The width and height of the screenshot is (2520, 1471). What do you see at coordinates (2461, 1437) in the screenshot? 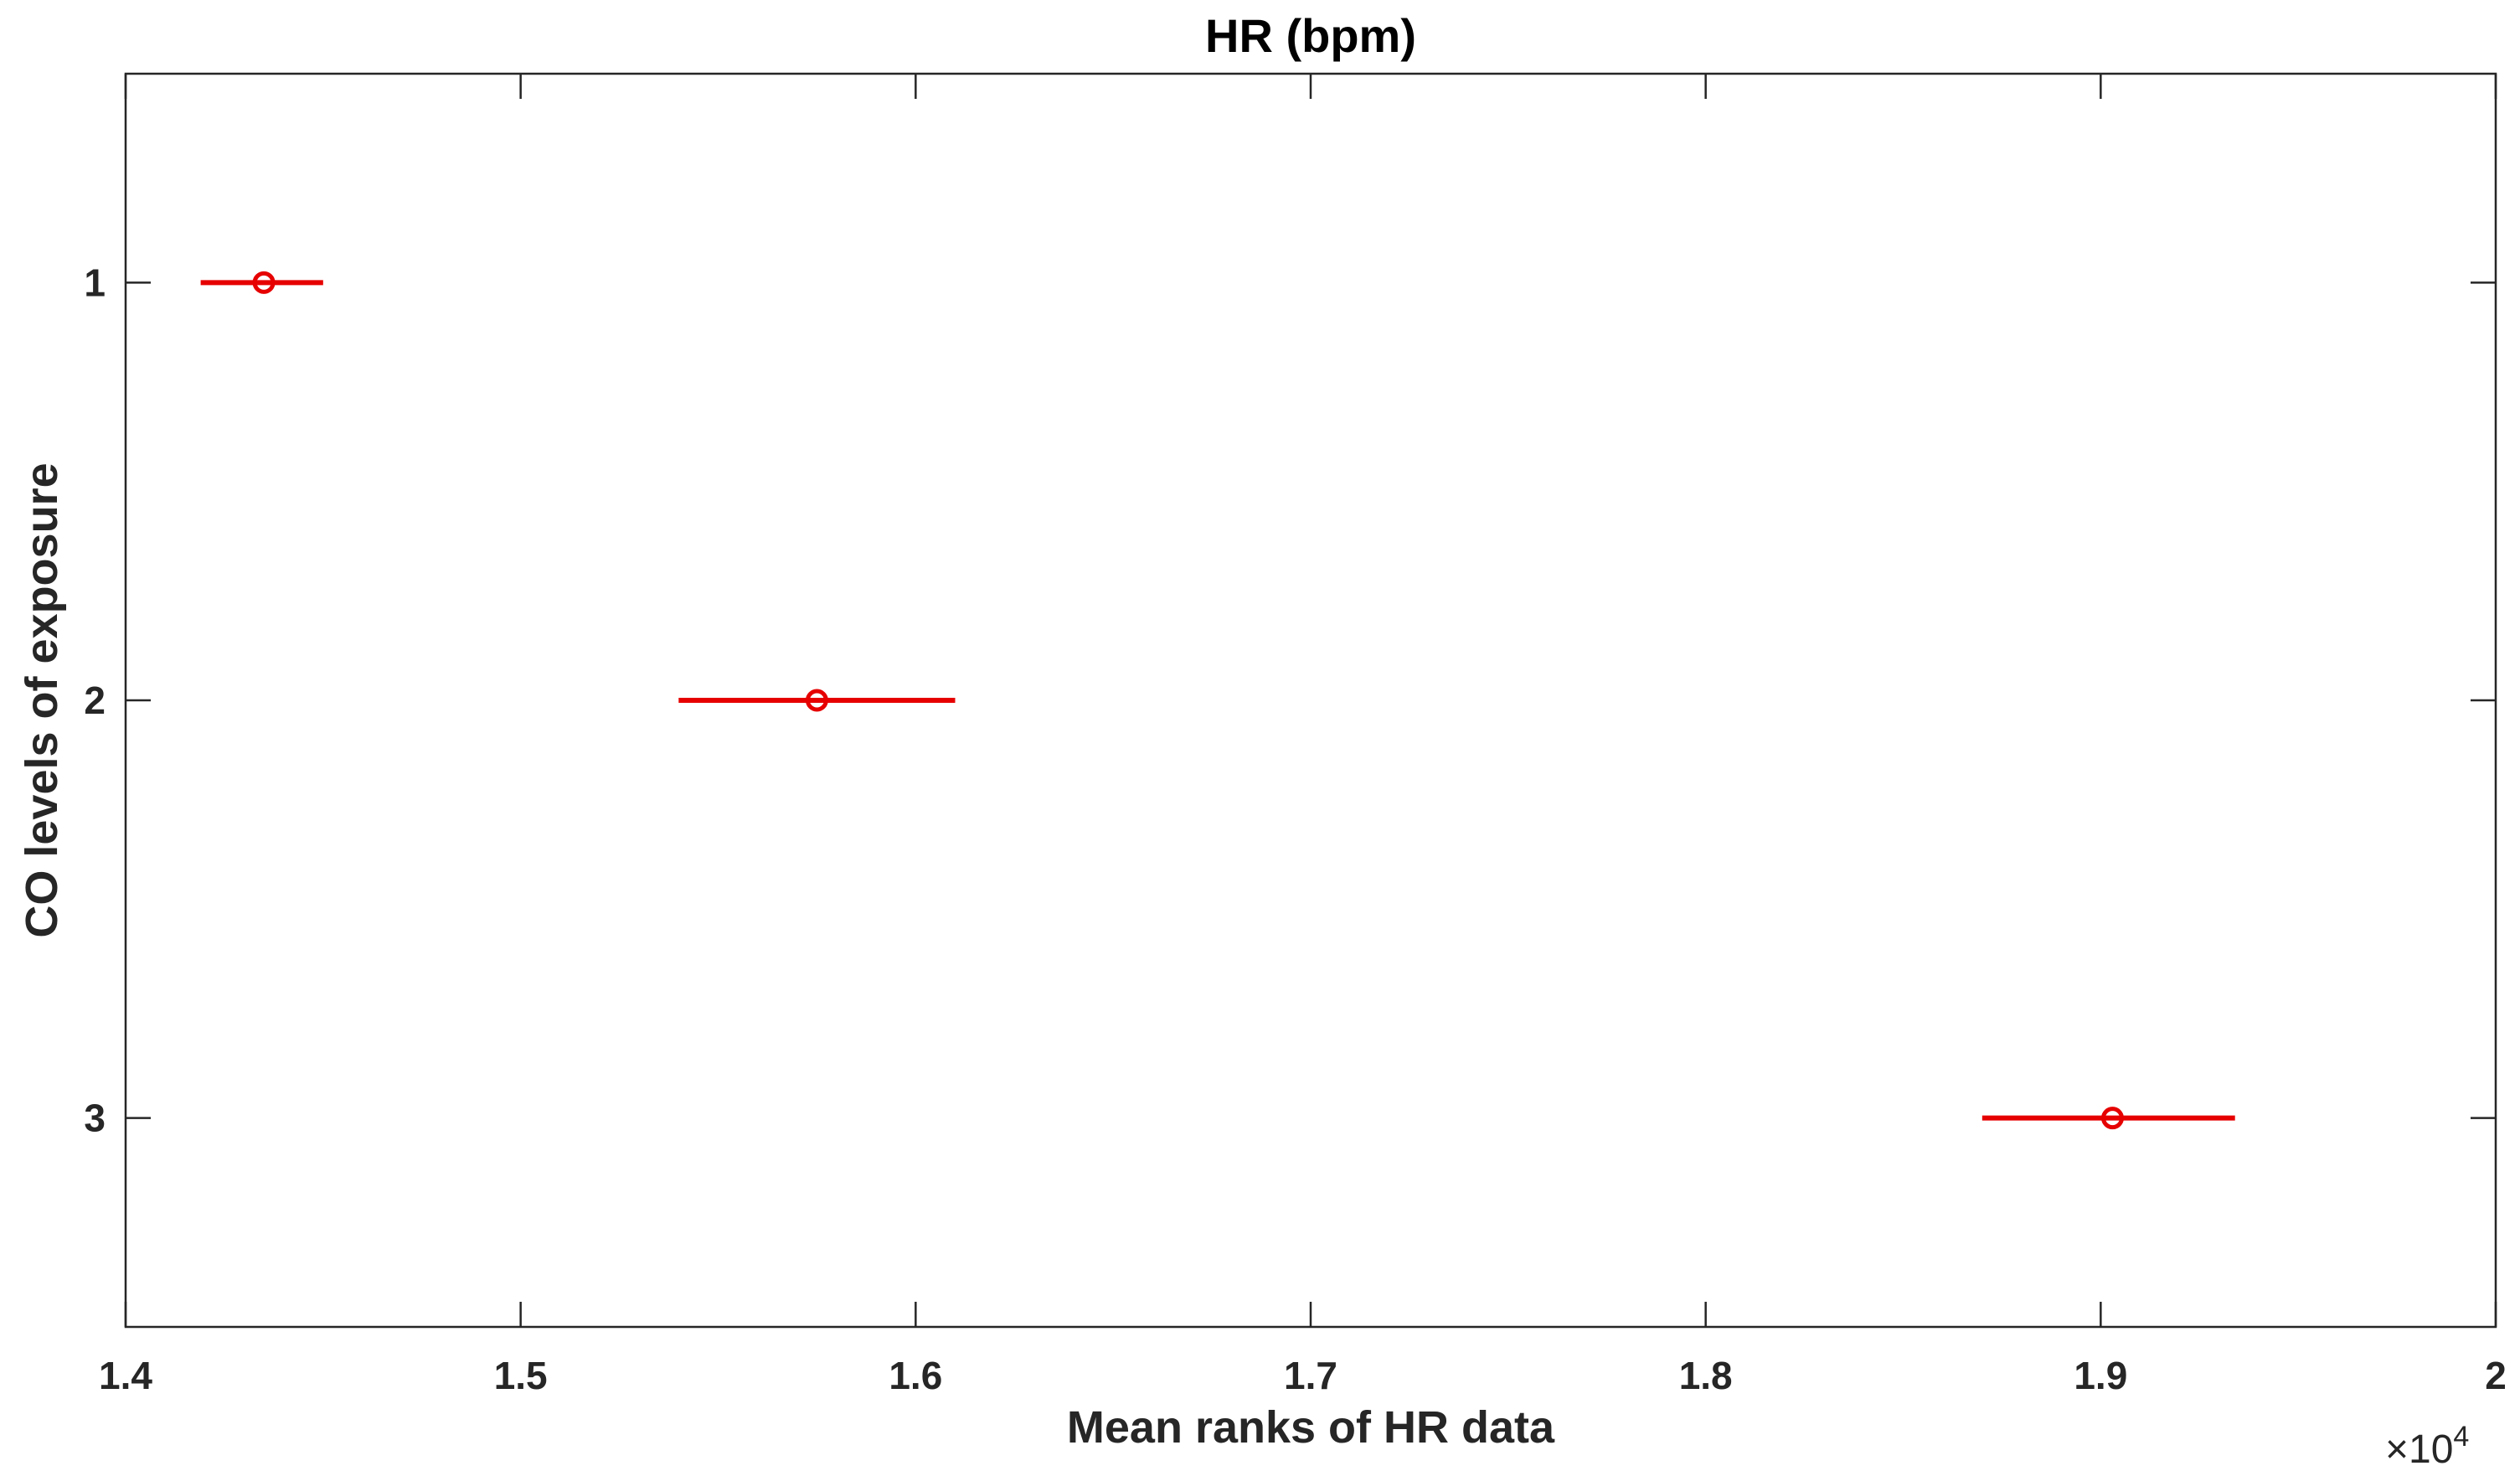
I see `x-exponent-power: 4` at bounding box center [2461, 1437].